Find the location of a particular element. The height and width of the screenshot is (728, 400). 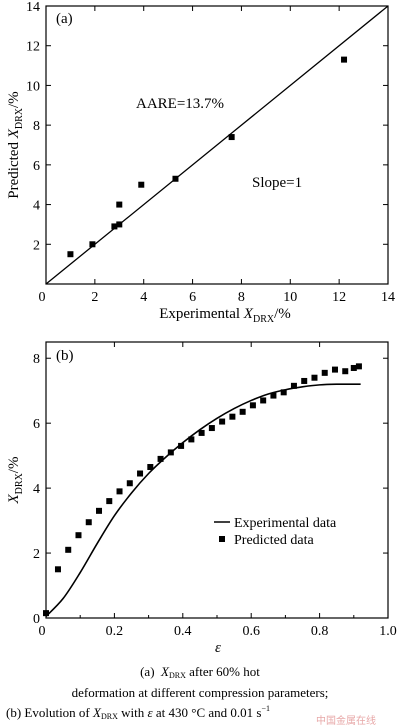

panel-a-ylabel-var: X is located at coordinates (14, 133).